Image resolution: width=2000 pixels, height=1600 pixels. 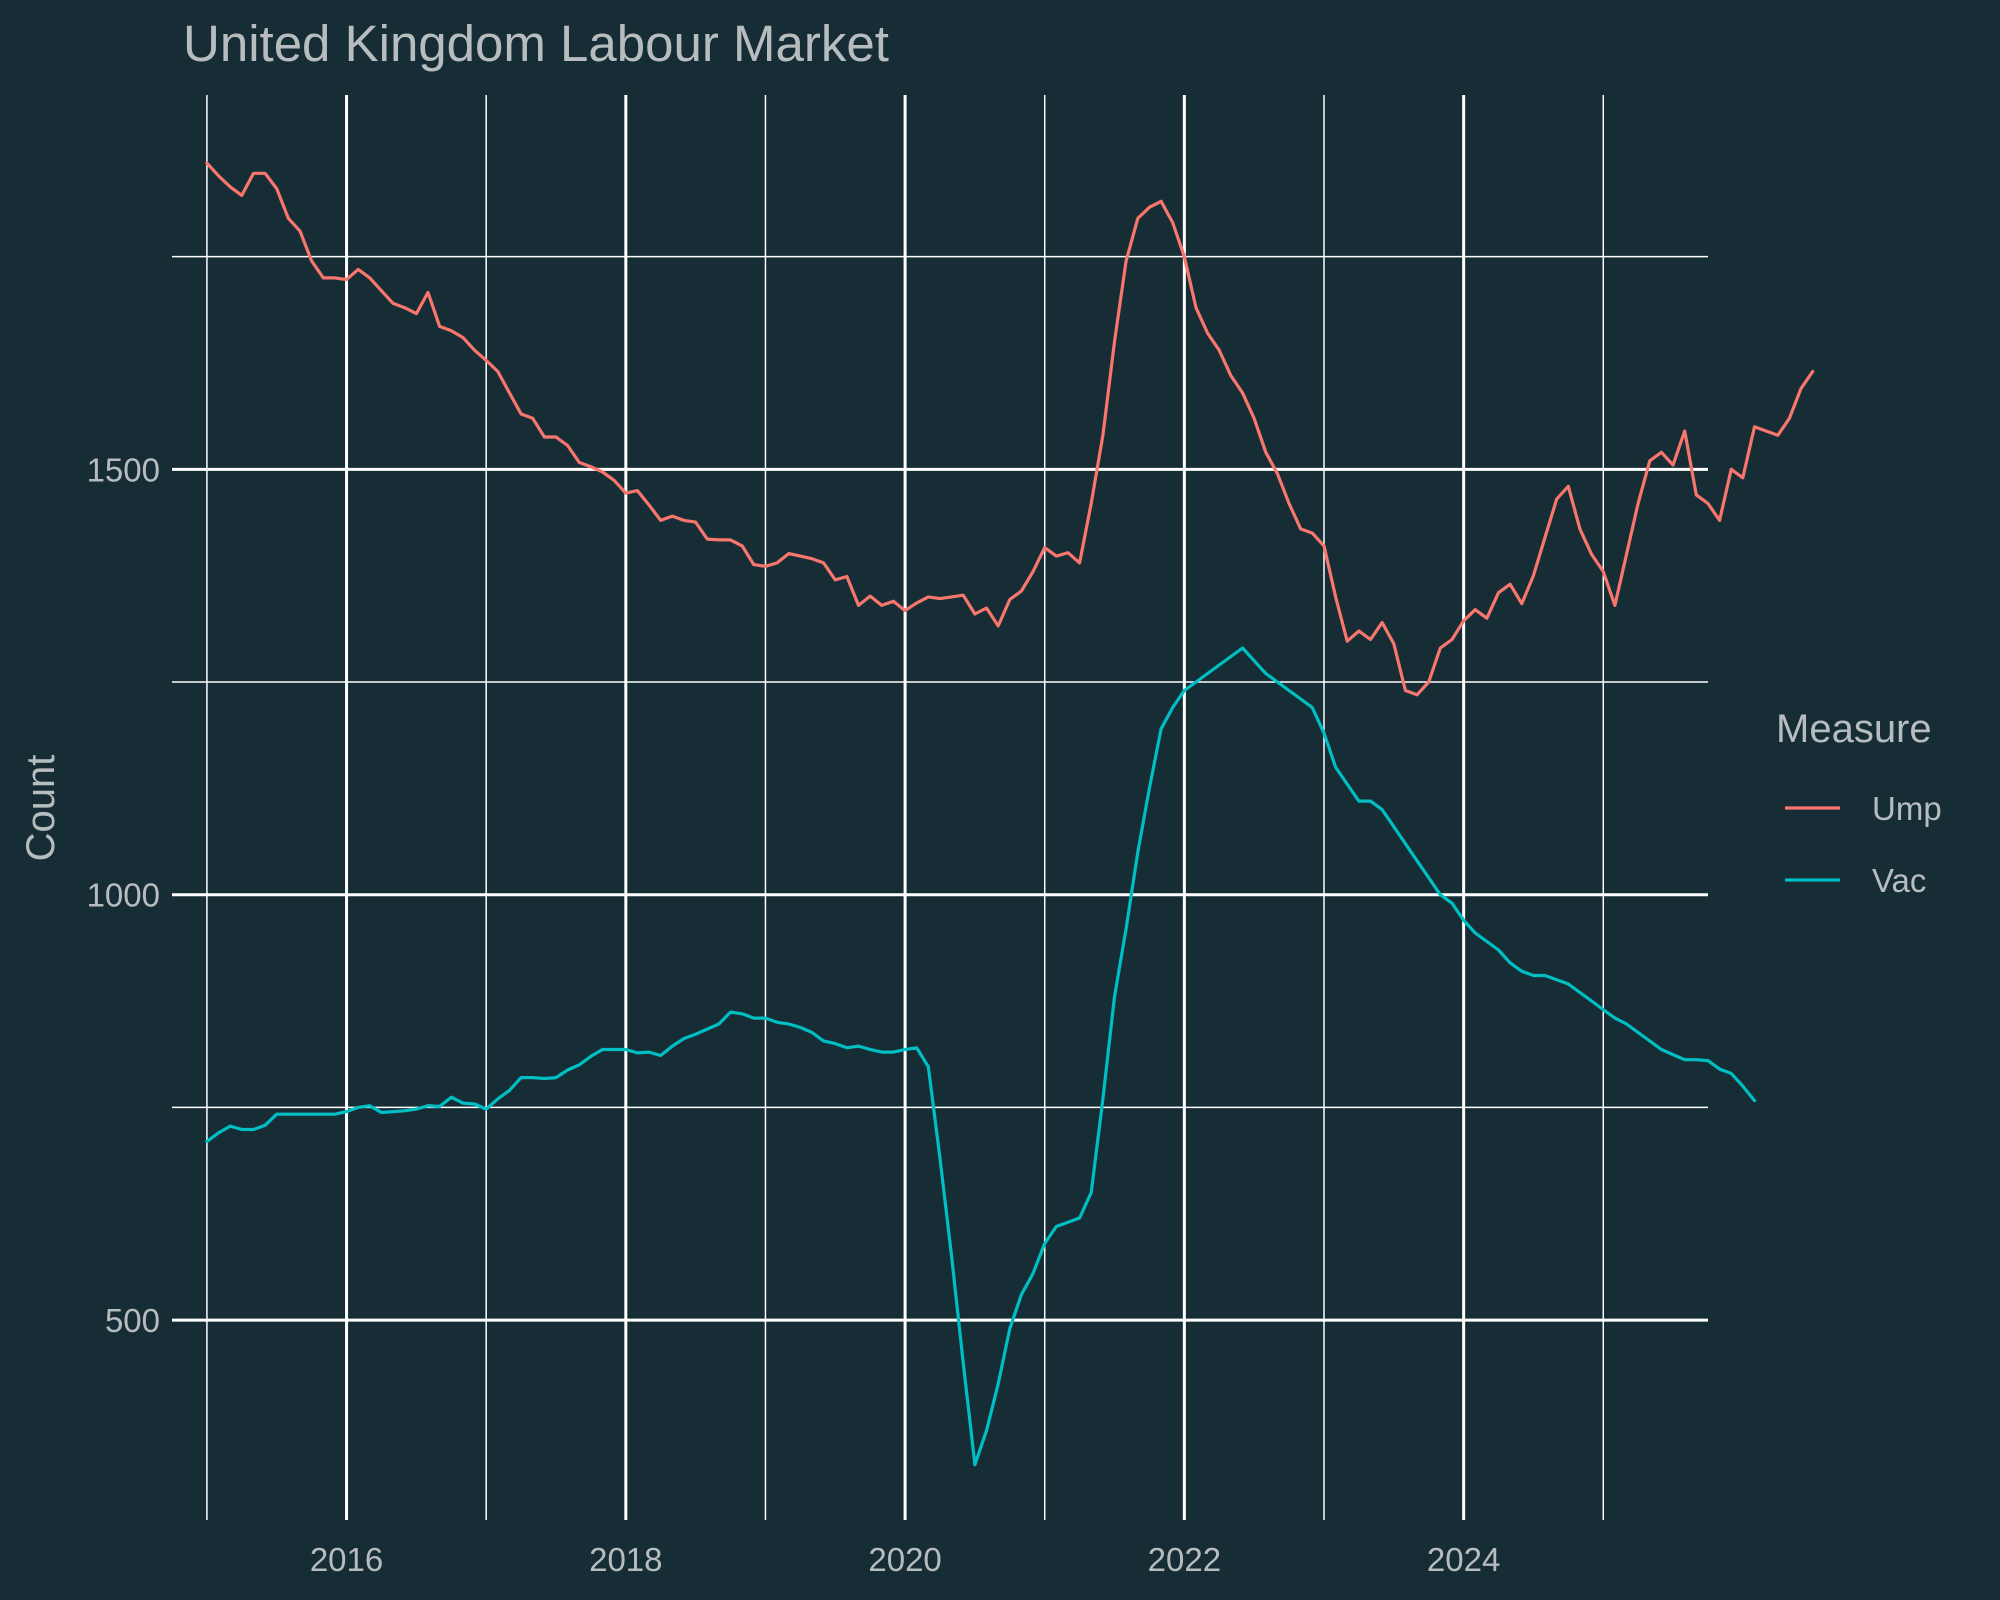 What do you see at coordinates (123, 469) in the screenshot?
I see `y-tick-label: 1500` at bounding box center [123, 469].